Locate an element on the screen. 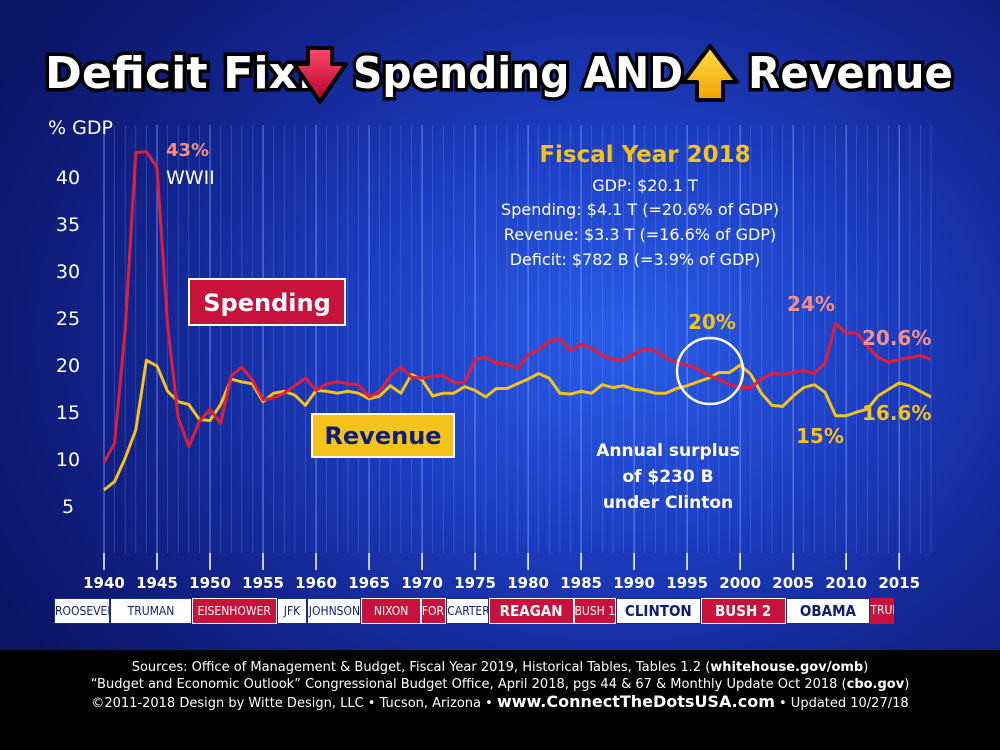 This screenshot has width=1000, height=750. president-ford: FORD is located at coordinates (433, 611).